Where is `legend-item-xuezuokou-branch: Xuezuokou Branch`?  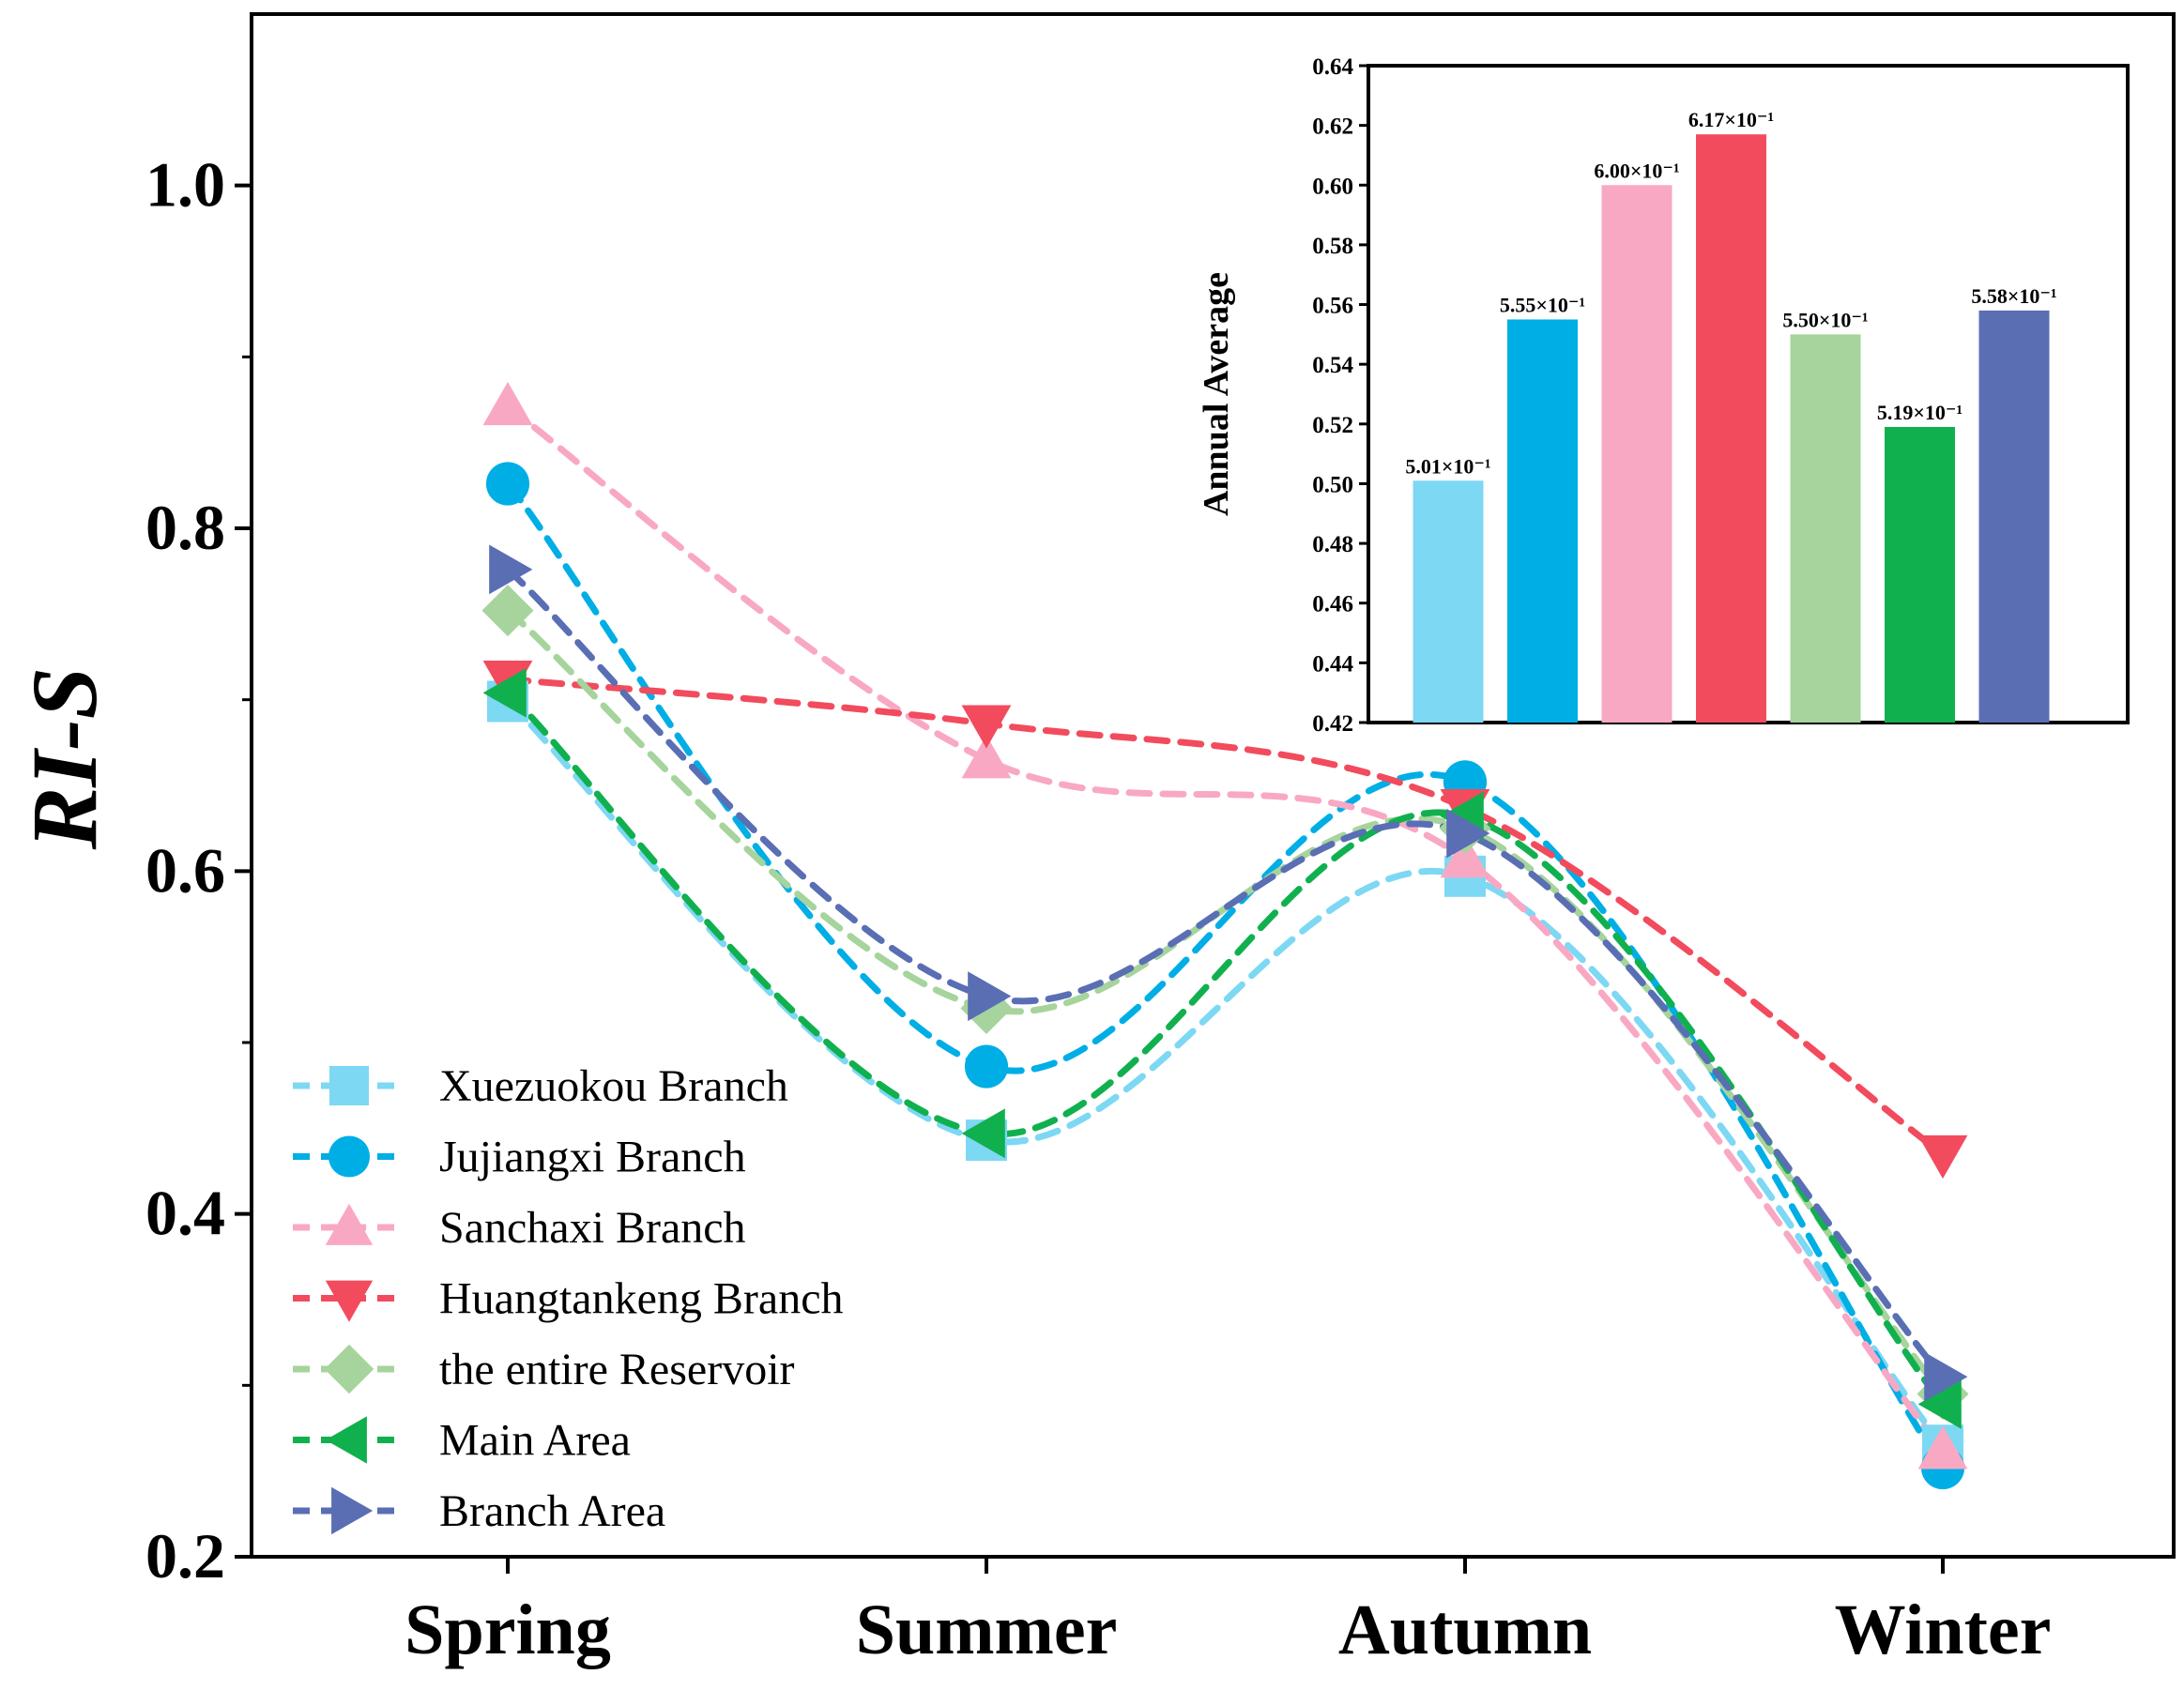 legend-item-xuezuokou-branch: Xuezuokou Branch is located at coordinates (540, 1086).